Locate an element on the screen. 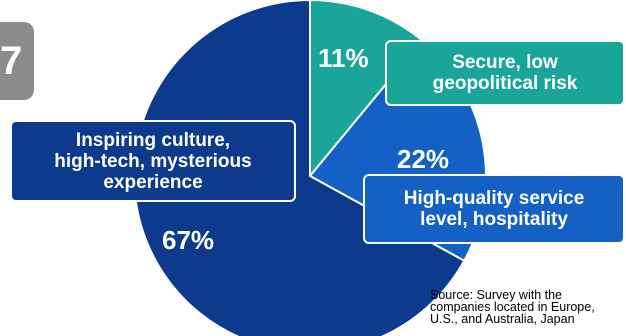 This screenshot has height=336, width=626. section-marker: 7 is located at coordinates (17, 61).